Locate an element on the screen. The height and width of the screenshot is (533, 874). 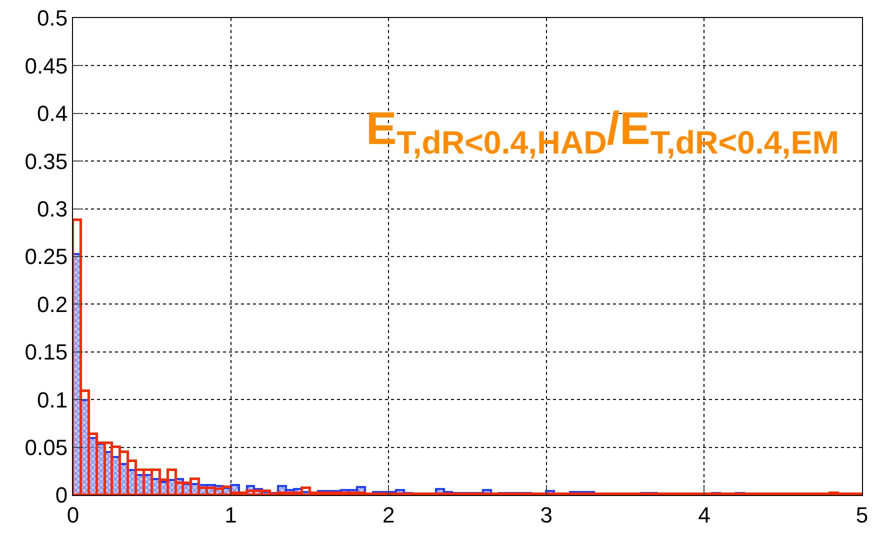
x-tick-label: 4 is located at coordinates (704, 515).